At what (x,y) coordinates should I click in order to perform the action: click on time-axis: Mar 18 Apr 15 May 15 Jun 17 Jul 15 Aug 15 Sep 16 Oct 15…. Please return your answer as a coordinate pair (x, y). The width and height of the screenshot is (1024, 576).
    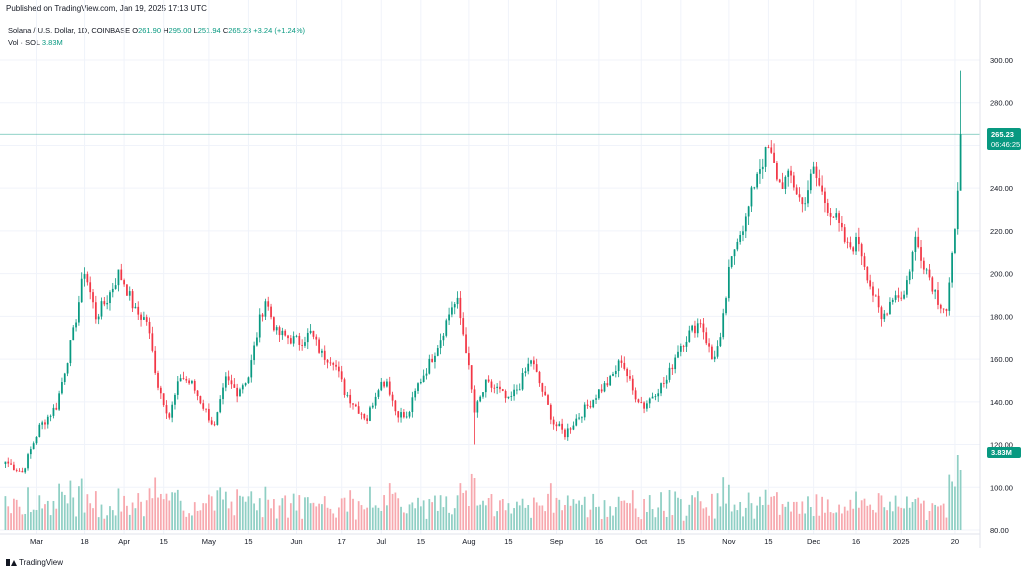
    Looking at the image, I should click on (494, 541).